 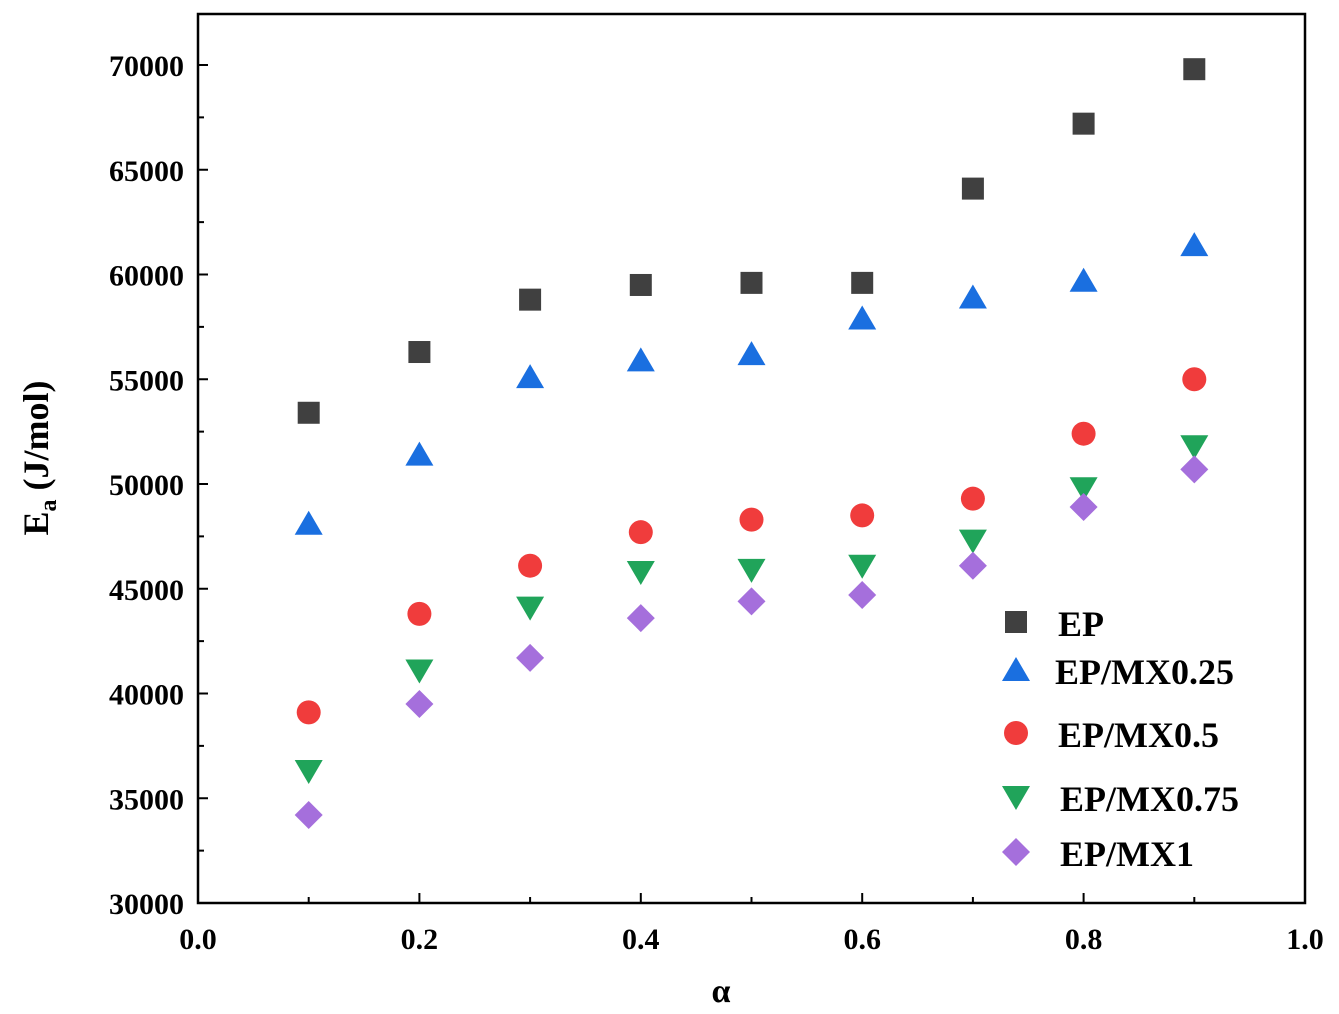 I want to click on y-tick-label: 50000, so click(x=146, y=485).